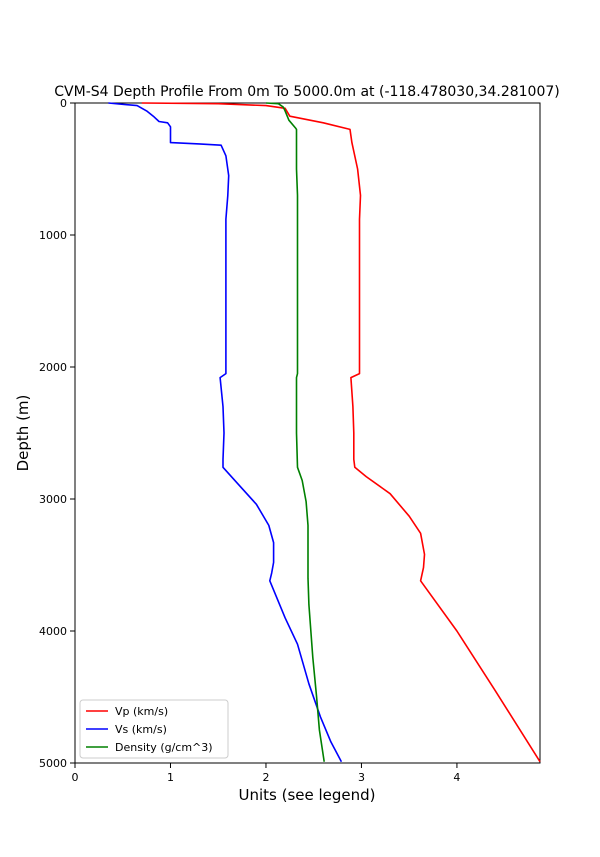  Describe the element at coordinates (141, 711) in the screenshot. I see `legend-label-0: Vp (km/s)` at that location.